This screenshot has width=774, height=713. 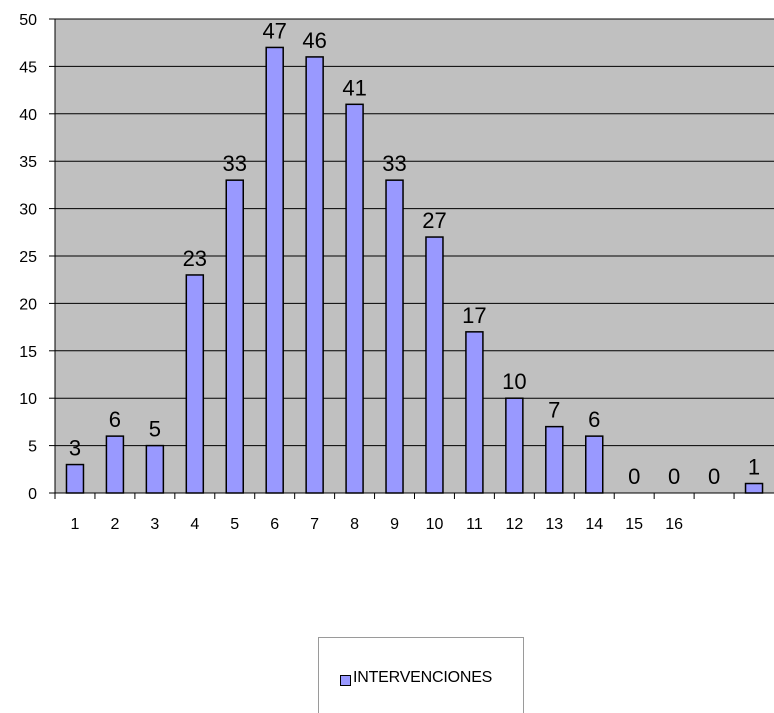 What do you see at coordinates (594, 524) in the screenshot?
I see `x-tick-label: 14` at bounding box center [594, 524].